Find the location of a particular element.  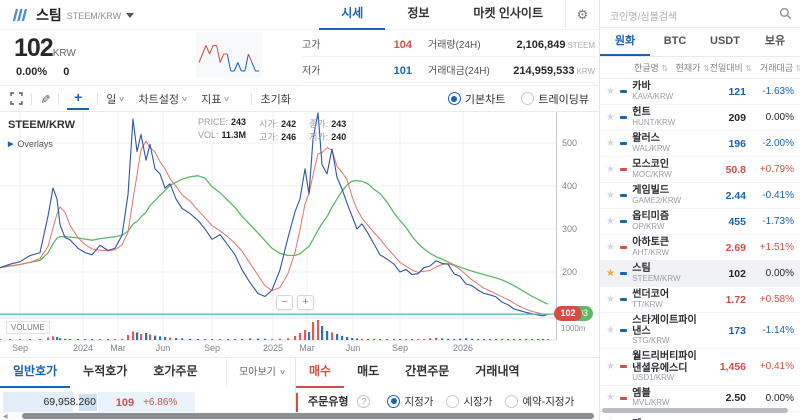

coin-name: 모스코인 is located at coordinates (651, 165).